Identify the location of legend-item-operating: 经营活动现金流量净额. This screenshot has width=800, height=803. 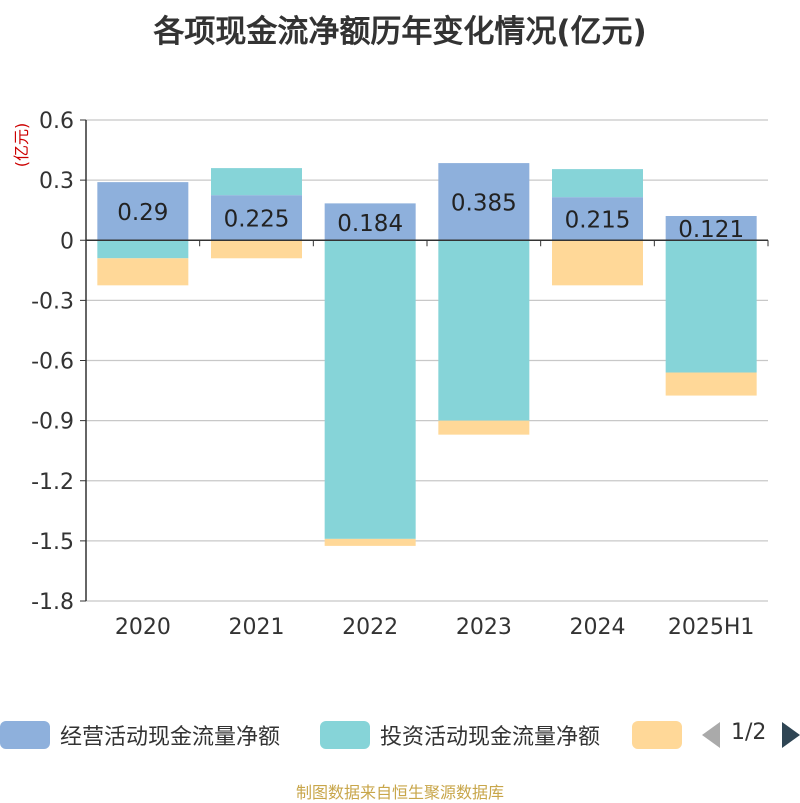
(140, 735).